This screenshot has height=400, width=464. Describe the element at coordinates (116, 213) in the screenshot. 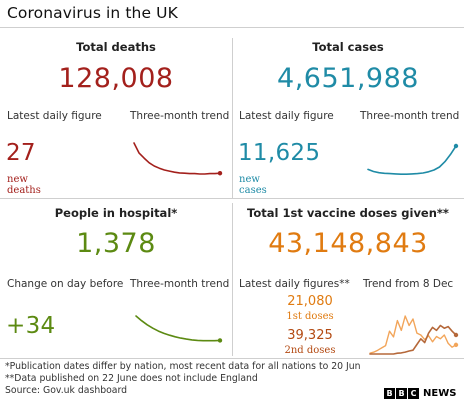

I see `hospital-label: People in hospital*` at that location.